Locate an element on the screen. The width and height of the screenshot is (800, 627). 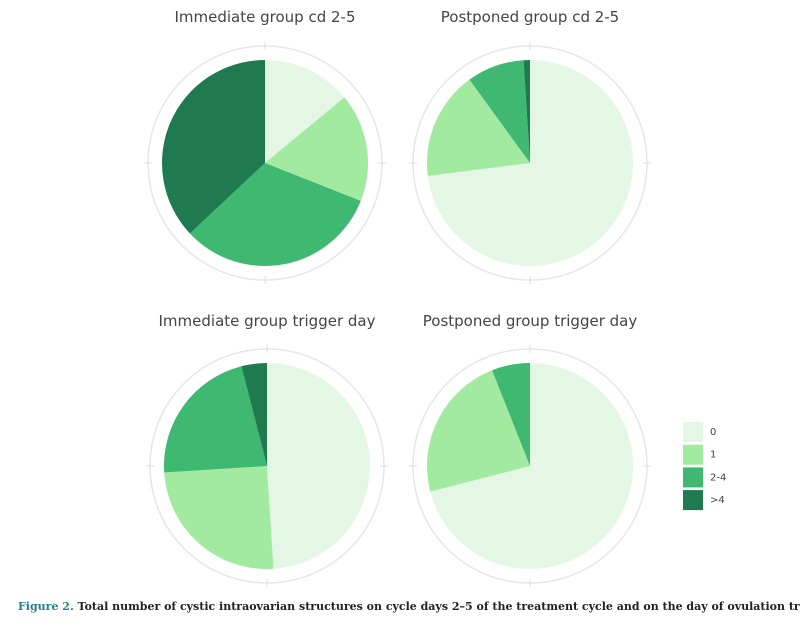
caption-label: Figure 2. is located at coordinates (46, 606).